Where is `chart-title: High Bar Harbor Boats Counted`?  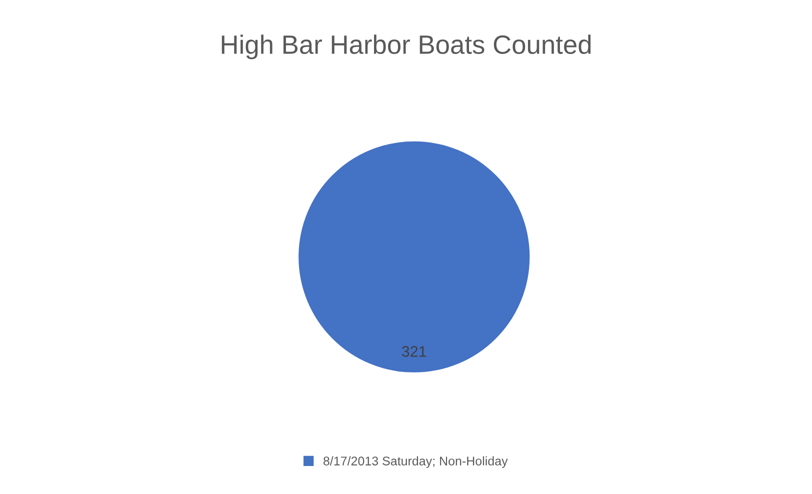
chart-title: High Bar Harbor Boats Counted is located at coordinates (406, 47).